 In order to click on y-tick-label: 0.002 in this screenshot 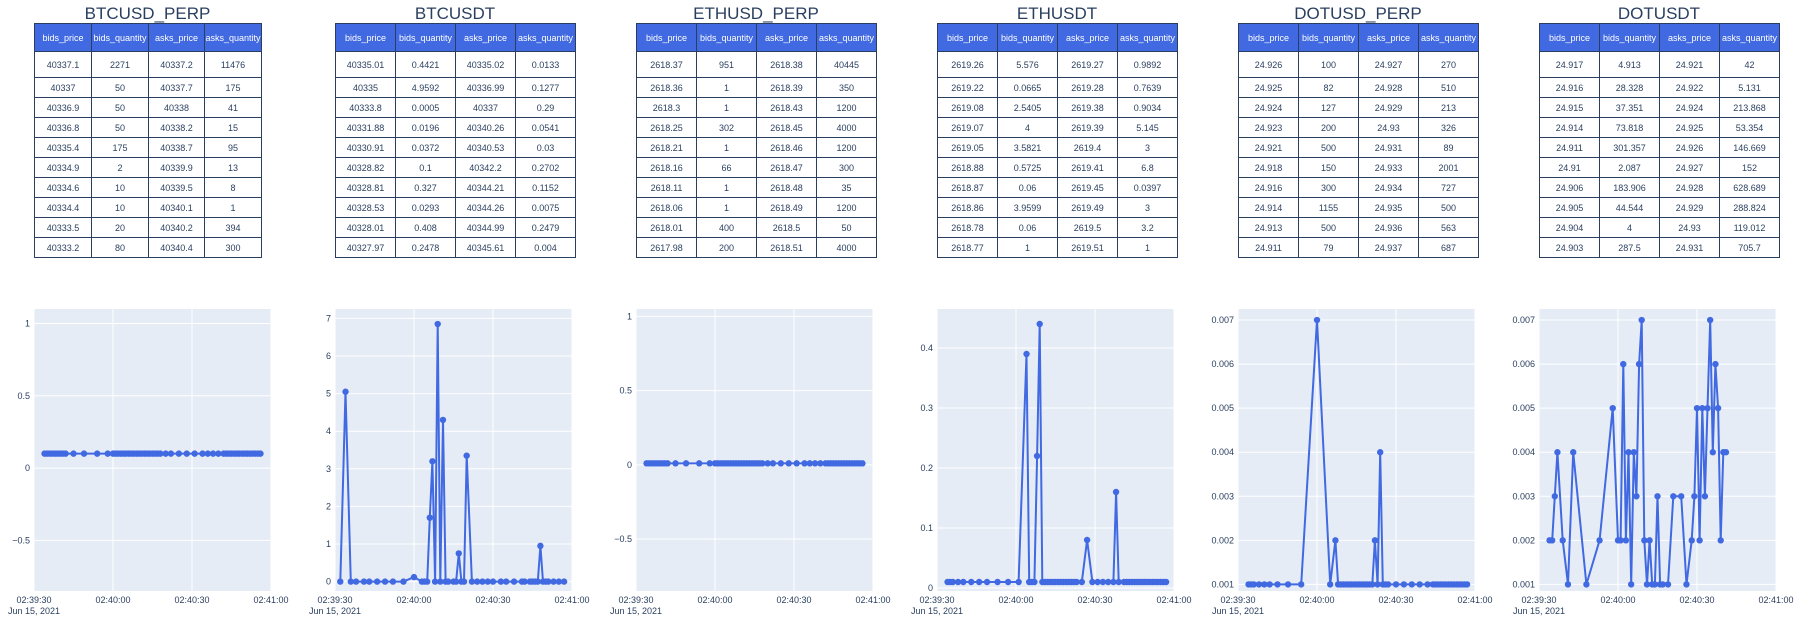, I will do `click(1222, 540)`.